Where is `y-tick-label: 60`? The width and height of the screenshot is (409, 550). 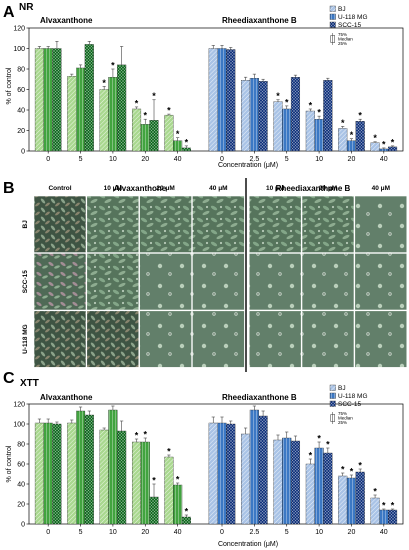
y-tick-label: 60 is located at coordinates (21, 464).